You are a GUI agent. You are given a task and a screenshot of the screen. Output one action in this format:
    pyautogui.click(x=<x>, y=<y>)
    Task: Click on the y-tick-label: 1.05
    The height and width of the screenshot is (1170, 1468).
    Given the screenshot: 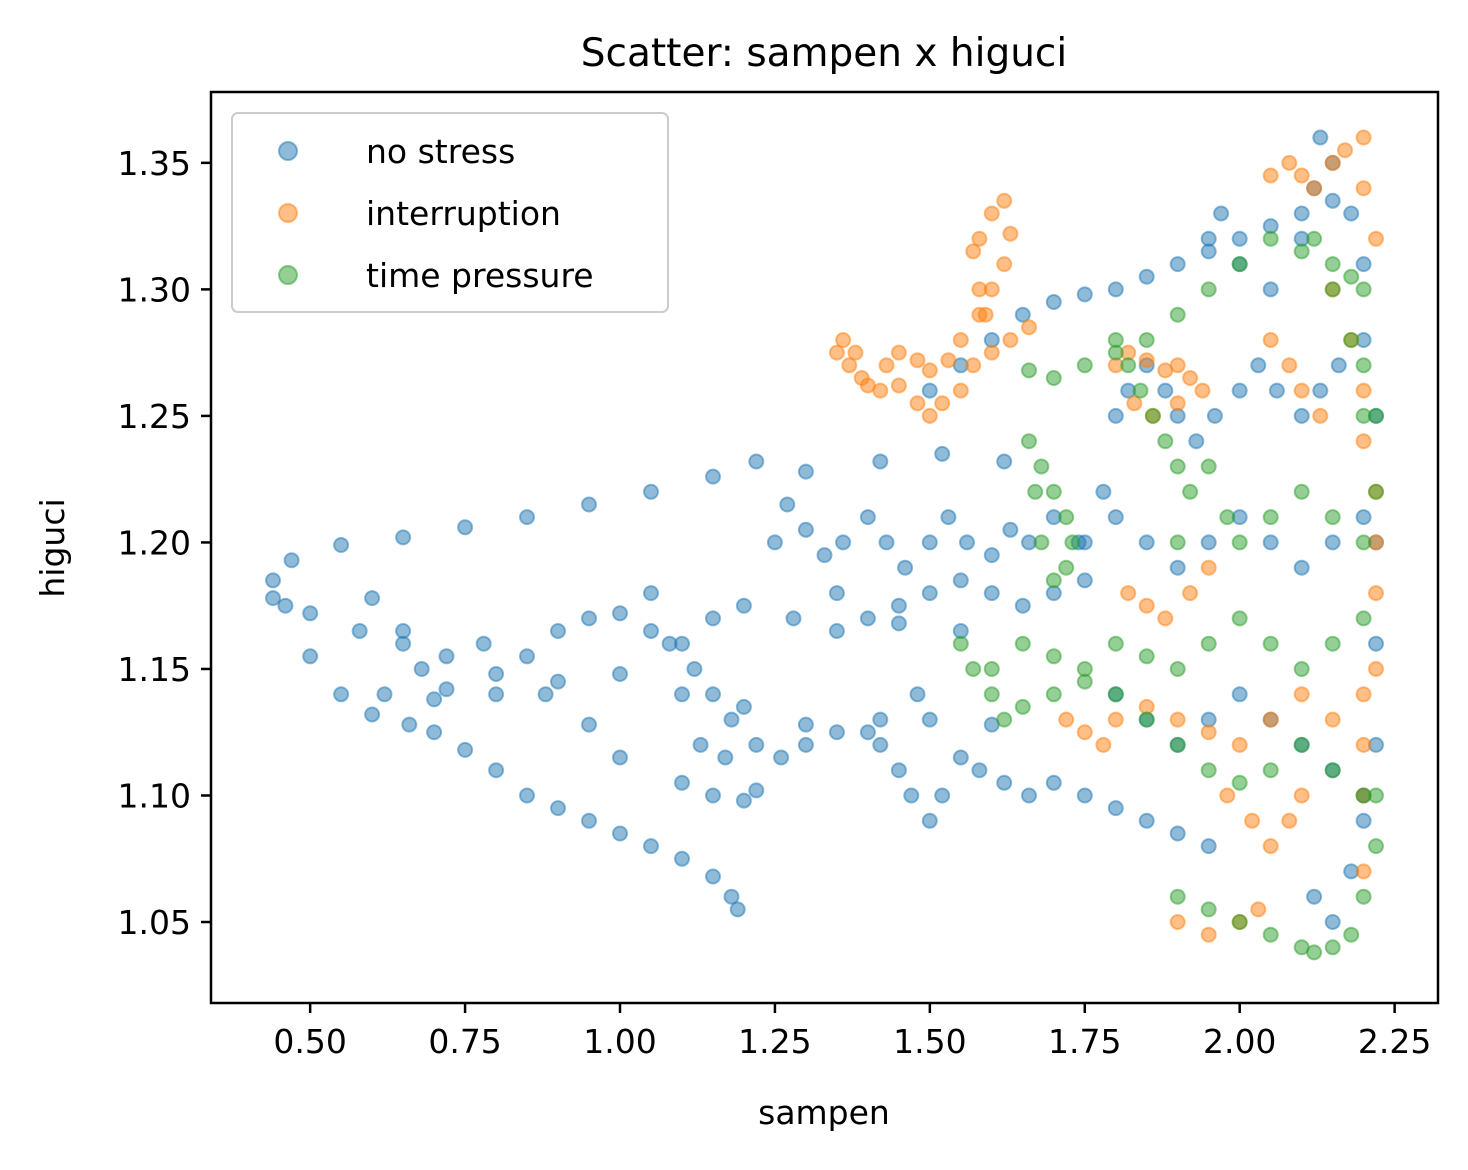 What is the action you would take?
    pyautogui.click(x=154, y=922)
    